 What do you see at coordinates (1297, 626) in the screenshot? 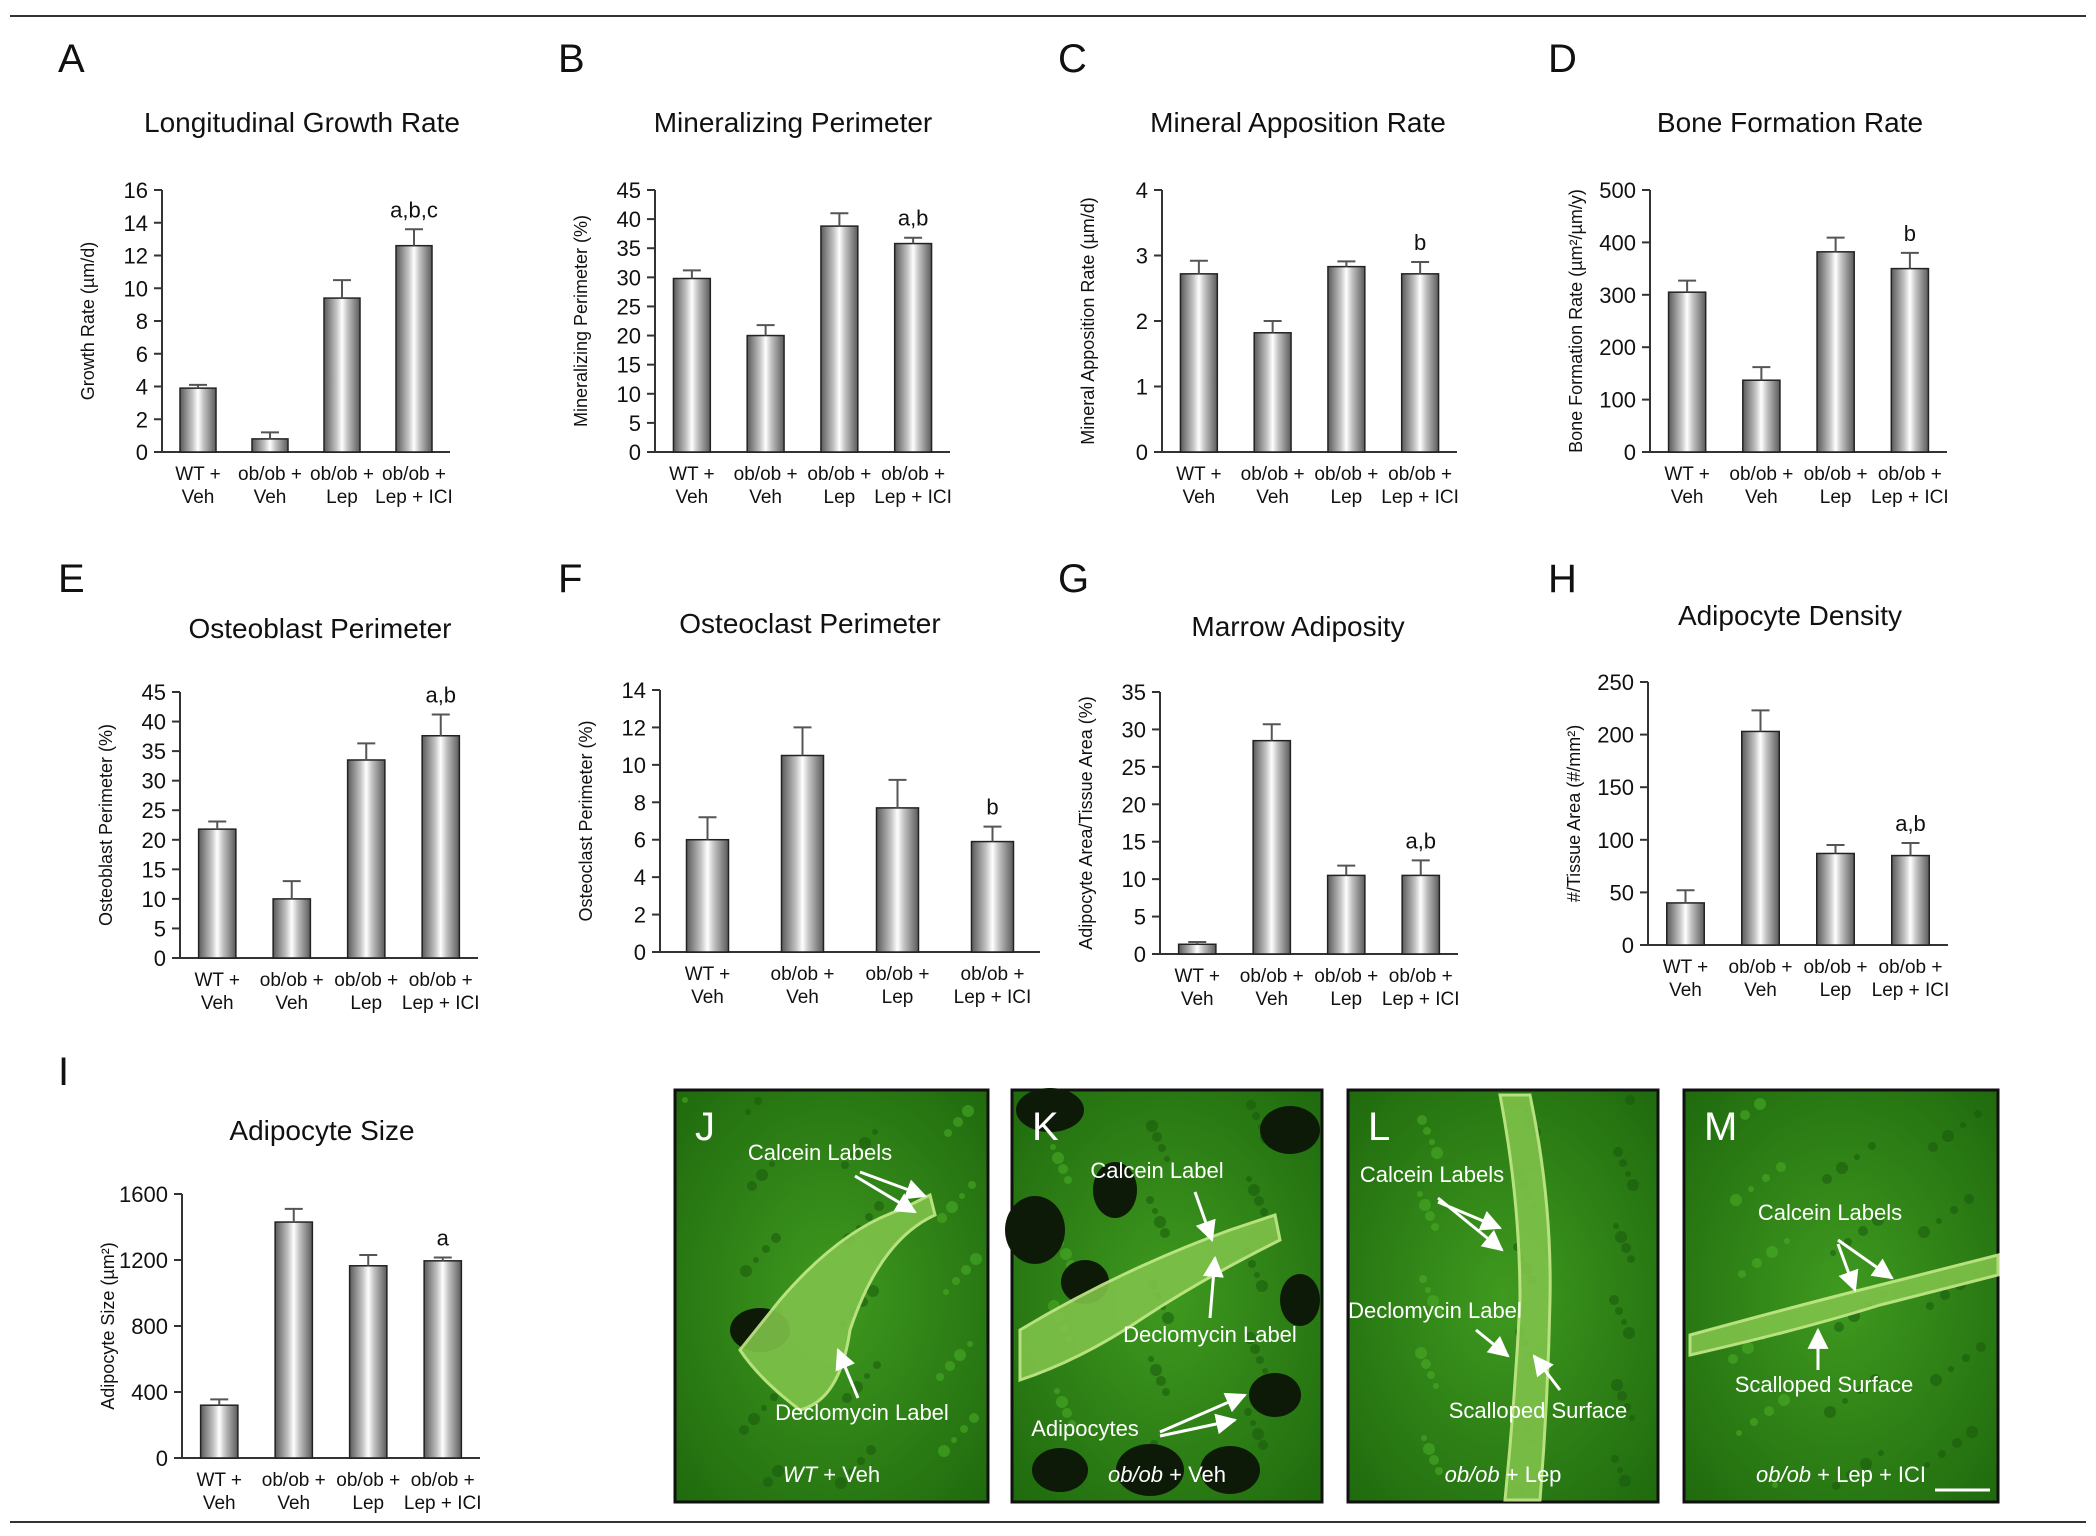
I see `chart-title: Marrow Adiposity` at bounding box center [1297, 626].